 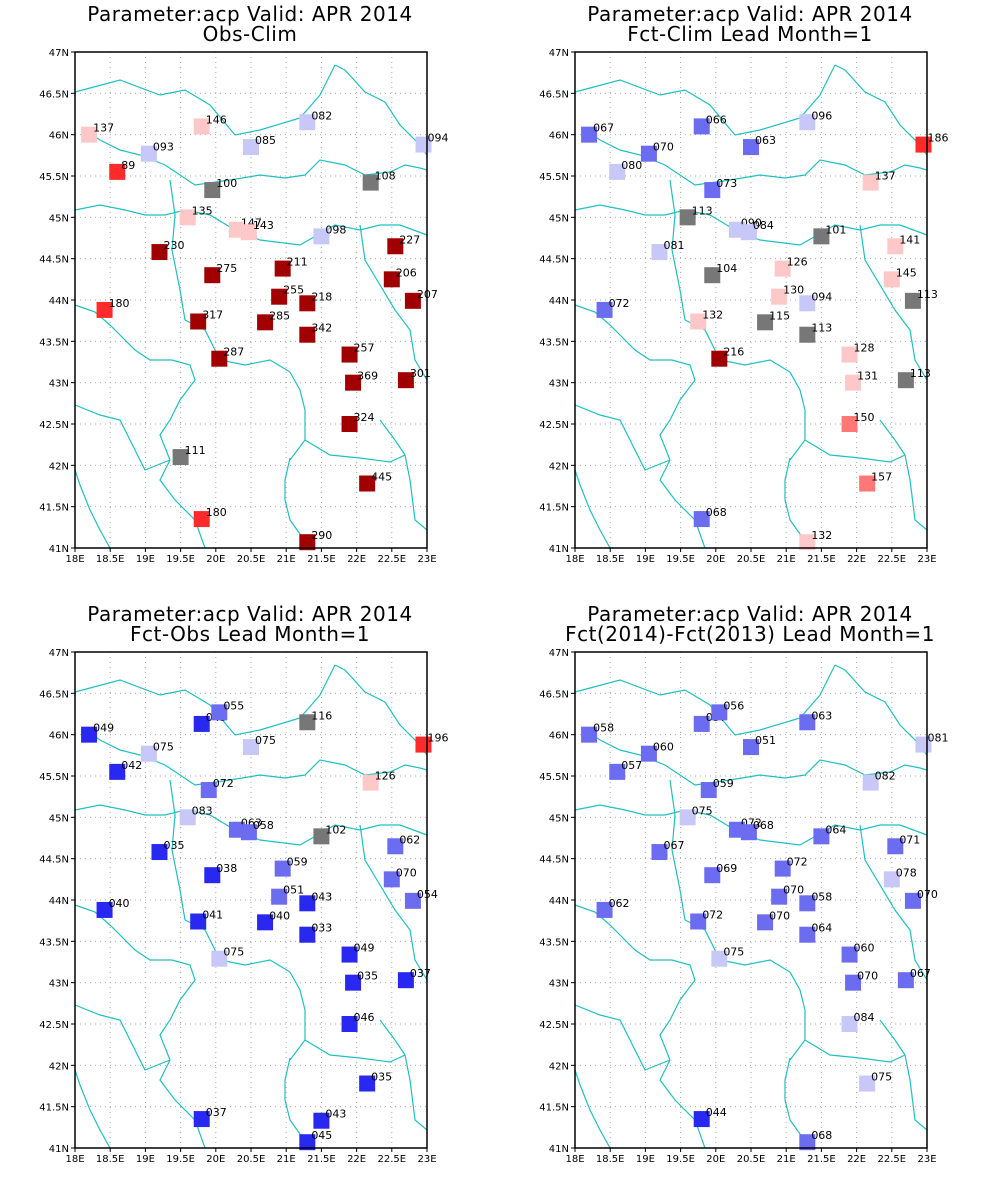 I want to click on station-value-label: 069, so click(x=726, y=868).